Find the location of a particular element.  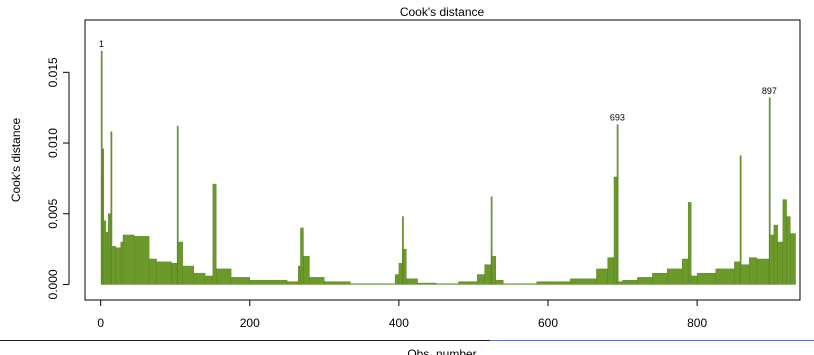

annotation: 1 is located at coordinates (101, 44).